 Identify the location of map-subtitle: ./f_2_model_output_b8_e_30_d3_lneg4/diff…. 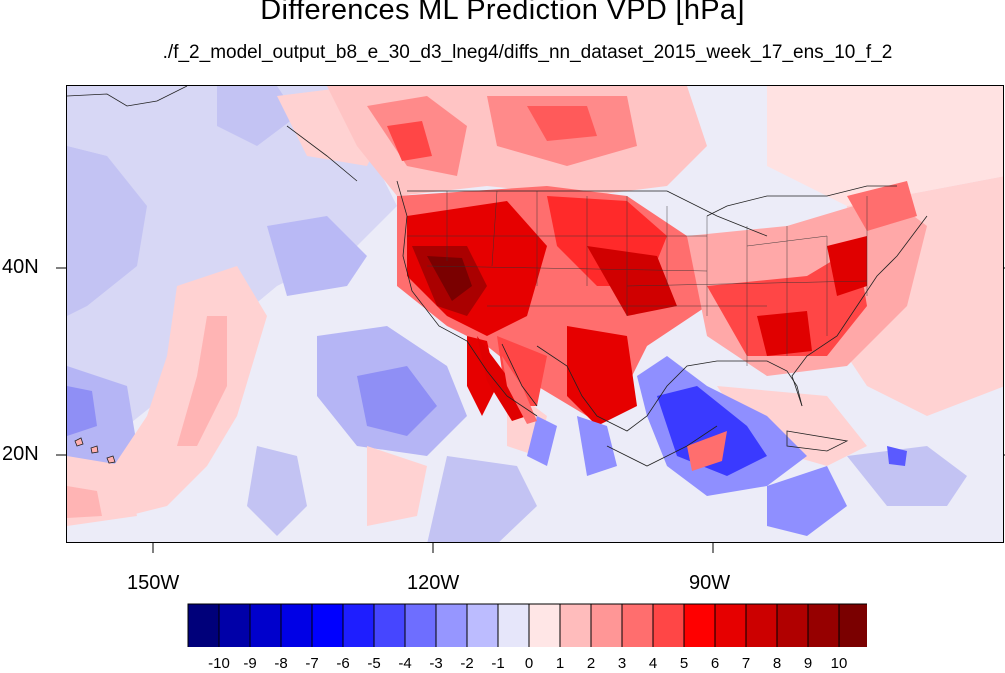
(527, 52).